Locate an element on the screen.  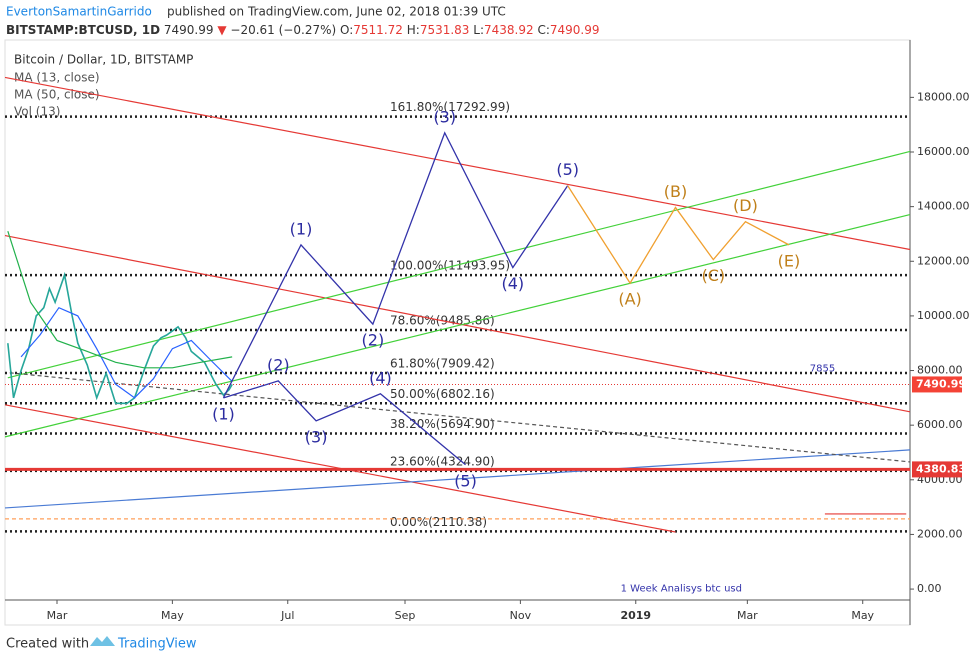
annotation: 7855 is located at coordinates (822, 368).